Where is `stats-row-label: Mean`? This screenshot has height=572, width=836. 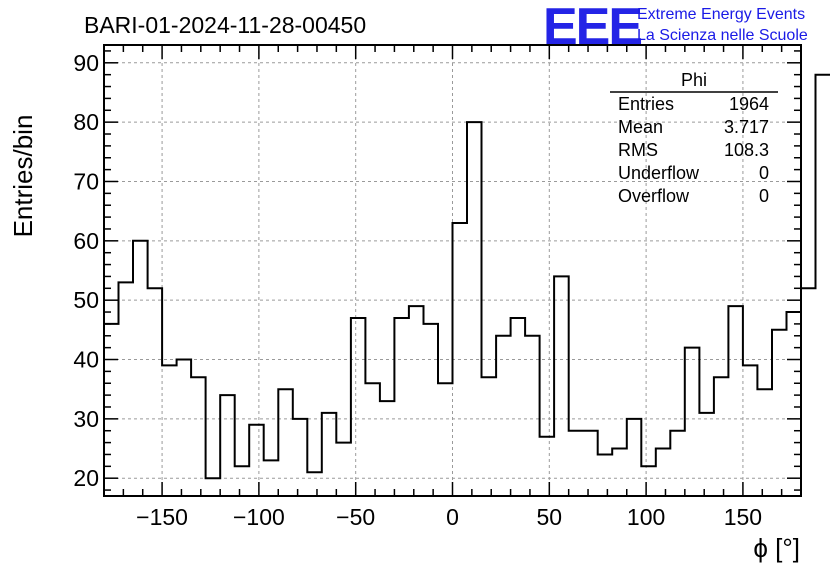 stats-row-label: Mean is located at coordinates (640, 127).